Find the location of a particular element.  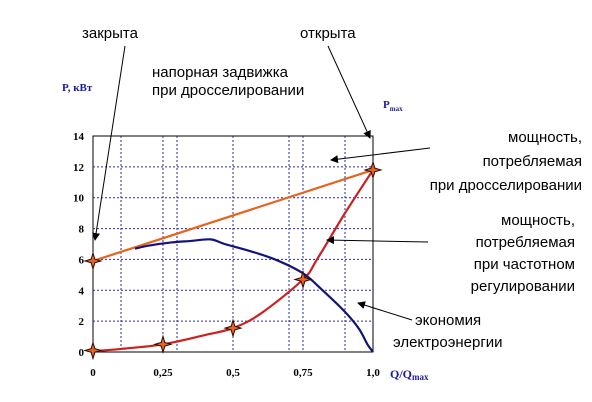

y-tick-label: 12 is located at coordinates (79, 168).